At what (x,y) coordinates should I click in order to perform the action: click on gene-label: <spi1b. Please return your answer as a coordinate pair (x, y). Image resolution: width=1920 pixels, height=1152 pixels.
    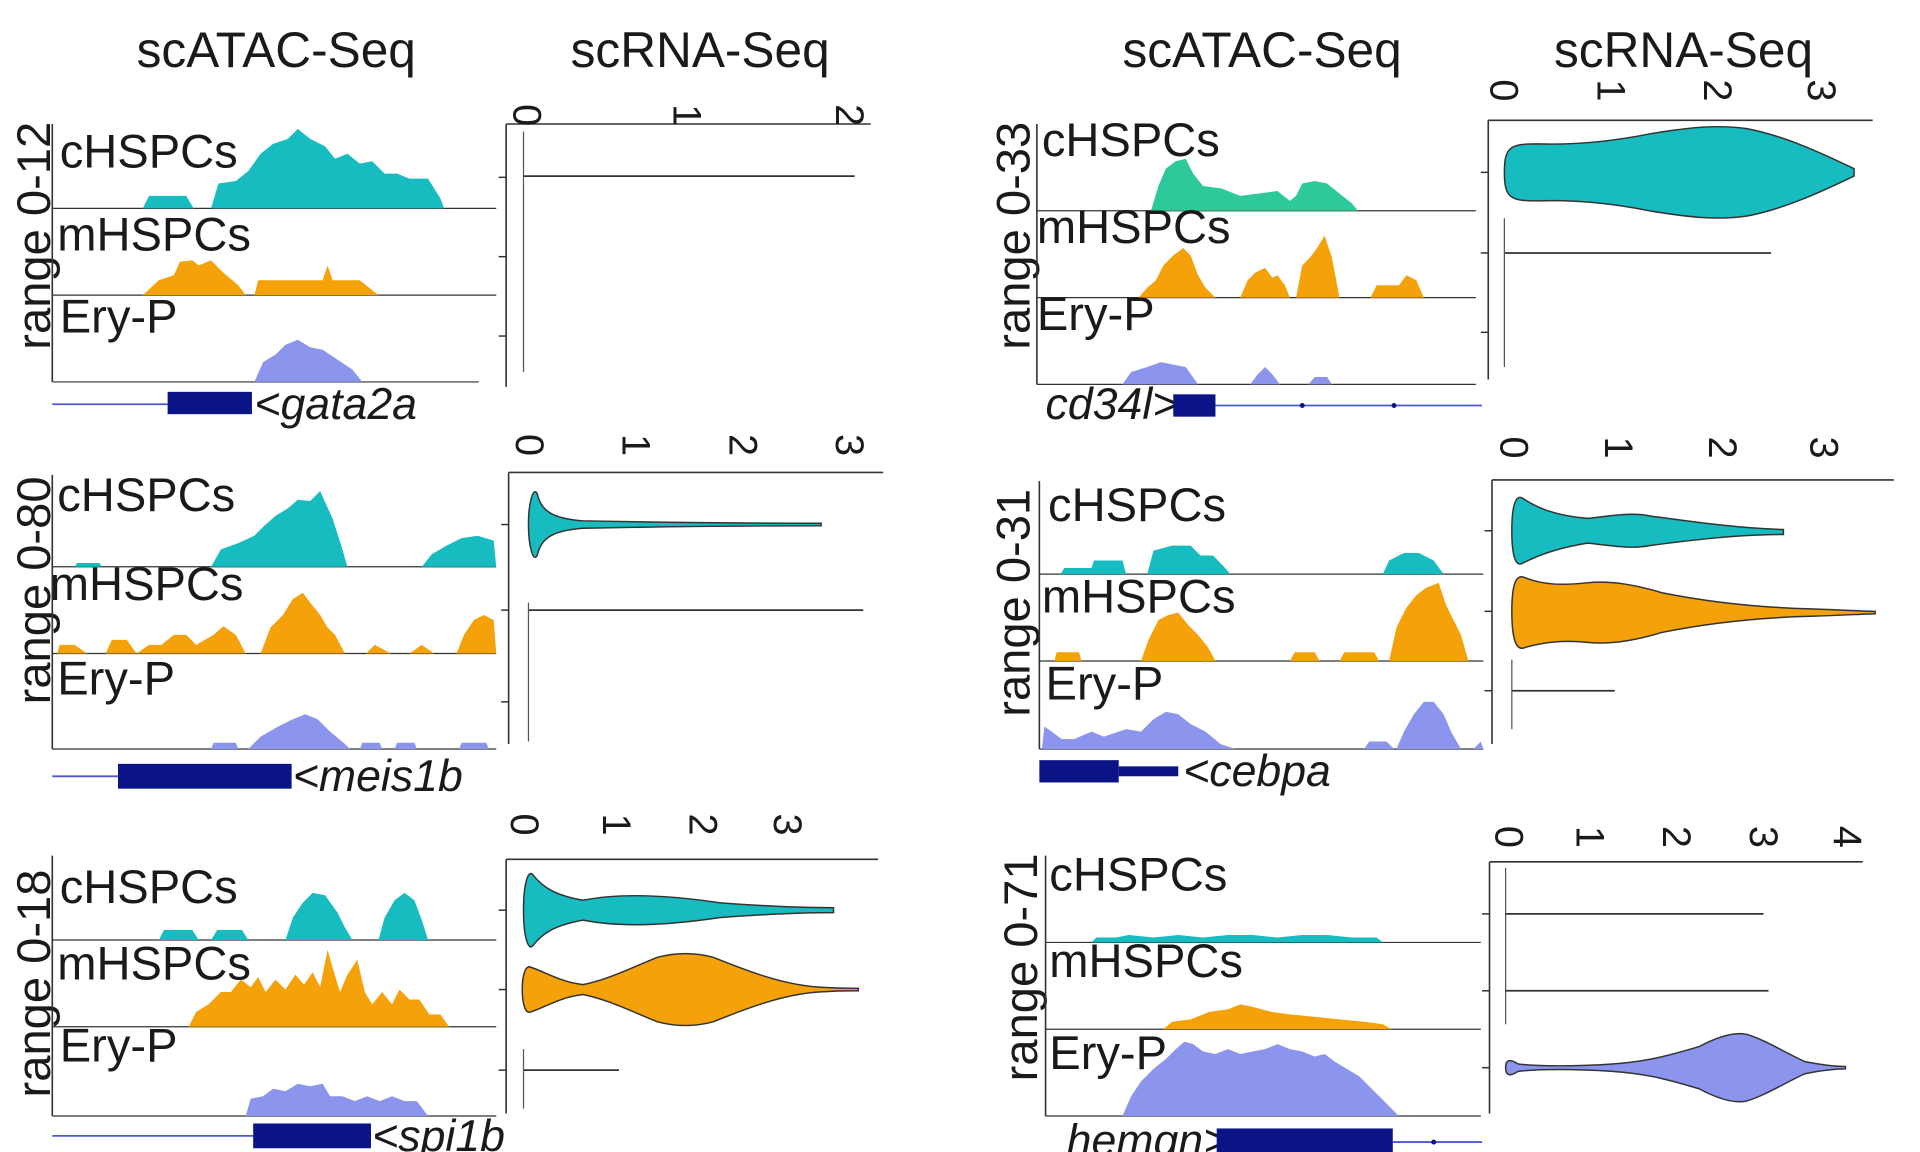
    Looking at the image, I should click on (438, 1132).